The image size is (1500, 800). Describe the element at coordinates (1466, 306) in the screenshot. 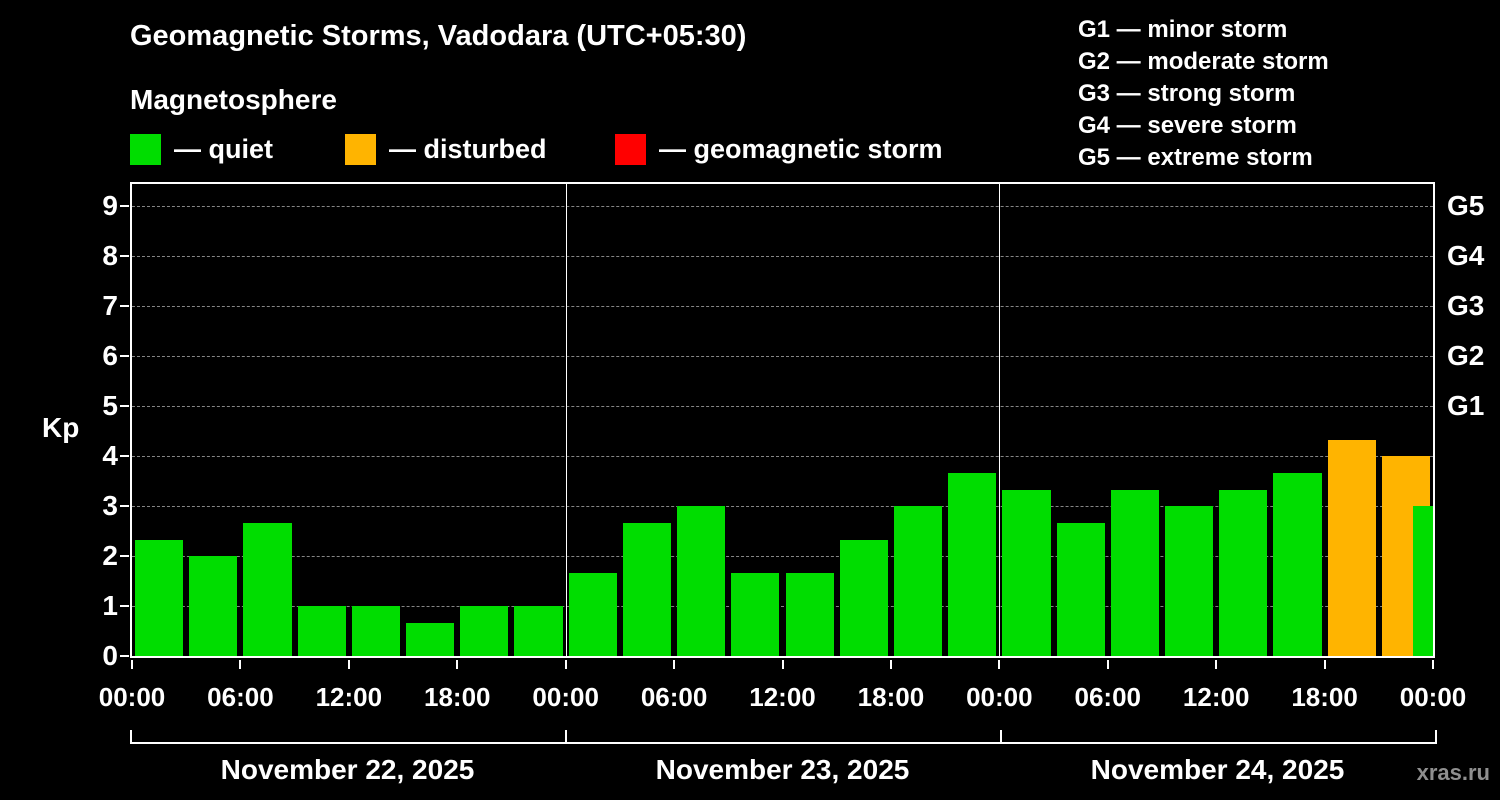

I see `g-scale-axis-label: G3` at that location.